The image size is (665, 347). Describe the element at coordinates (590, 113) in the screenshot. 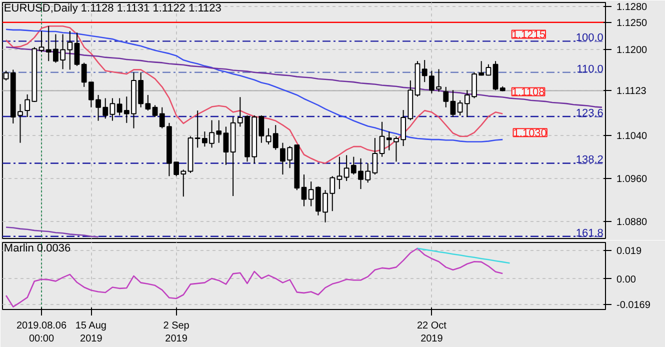

I see `annotation: 123.6` at that location.